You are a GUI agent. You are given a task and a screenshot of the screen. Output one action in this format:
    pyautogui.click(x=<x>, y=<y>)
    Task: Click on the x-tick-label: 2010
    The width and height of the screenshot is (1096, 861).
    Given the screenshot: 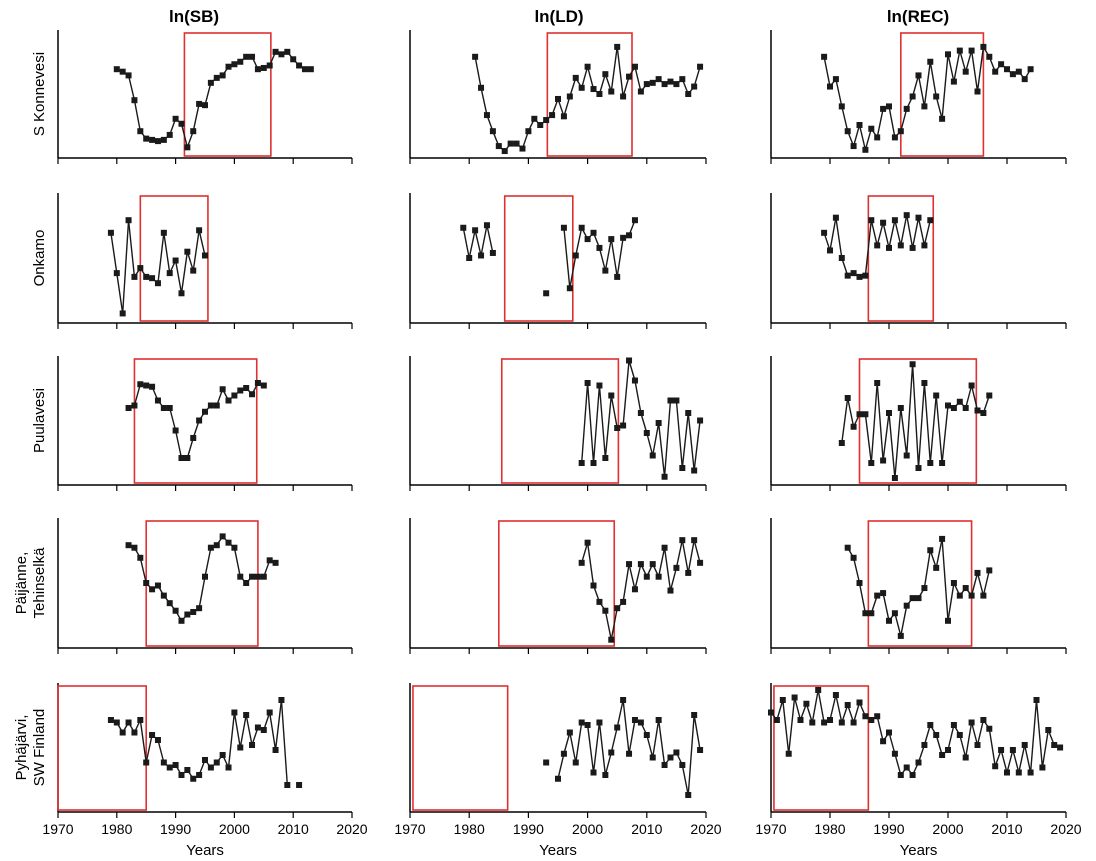 What is the action you would take?
    pyautogui.click(x=1006, y=829)
    